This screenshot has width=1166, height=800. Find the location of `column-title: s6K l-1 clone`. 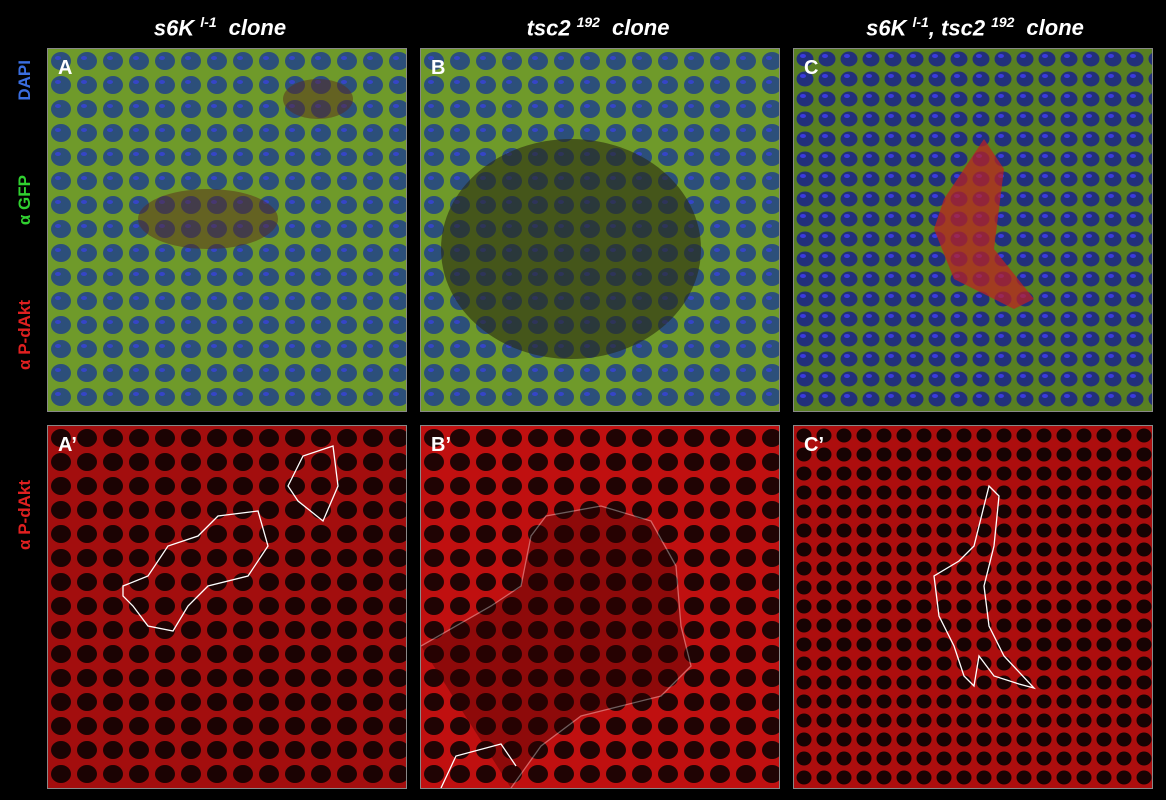

column-title: s6K l-1 clone is located at coordinates (220, 27).